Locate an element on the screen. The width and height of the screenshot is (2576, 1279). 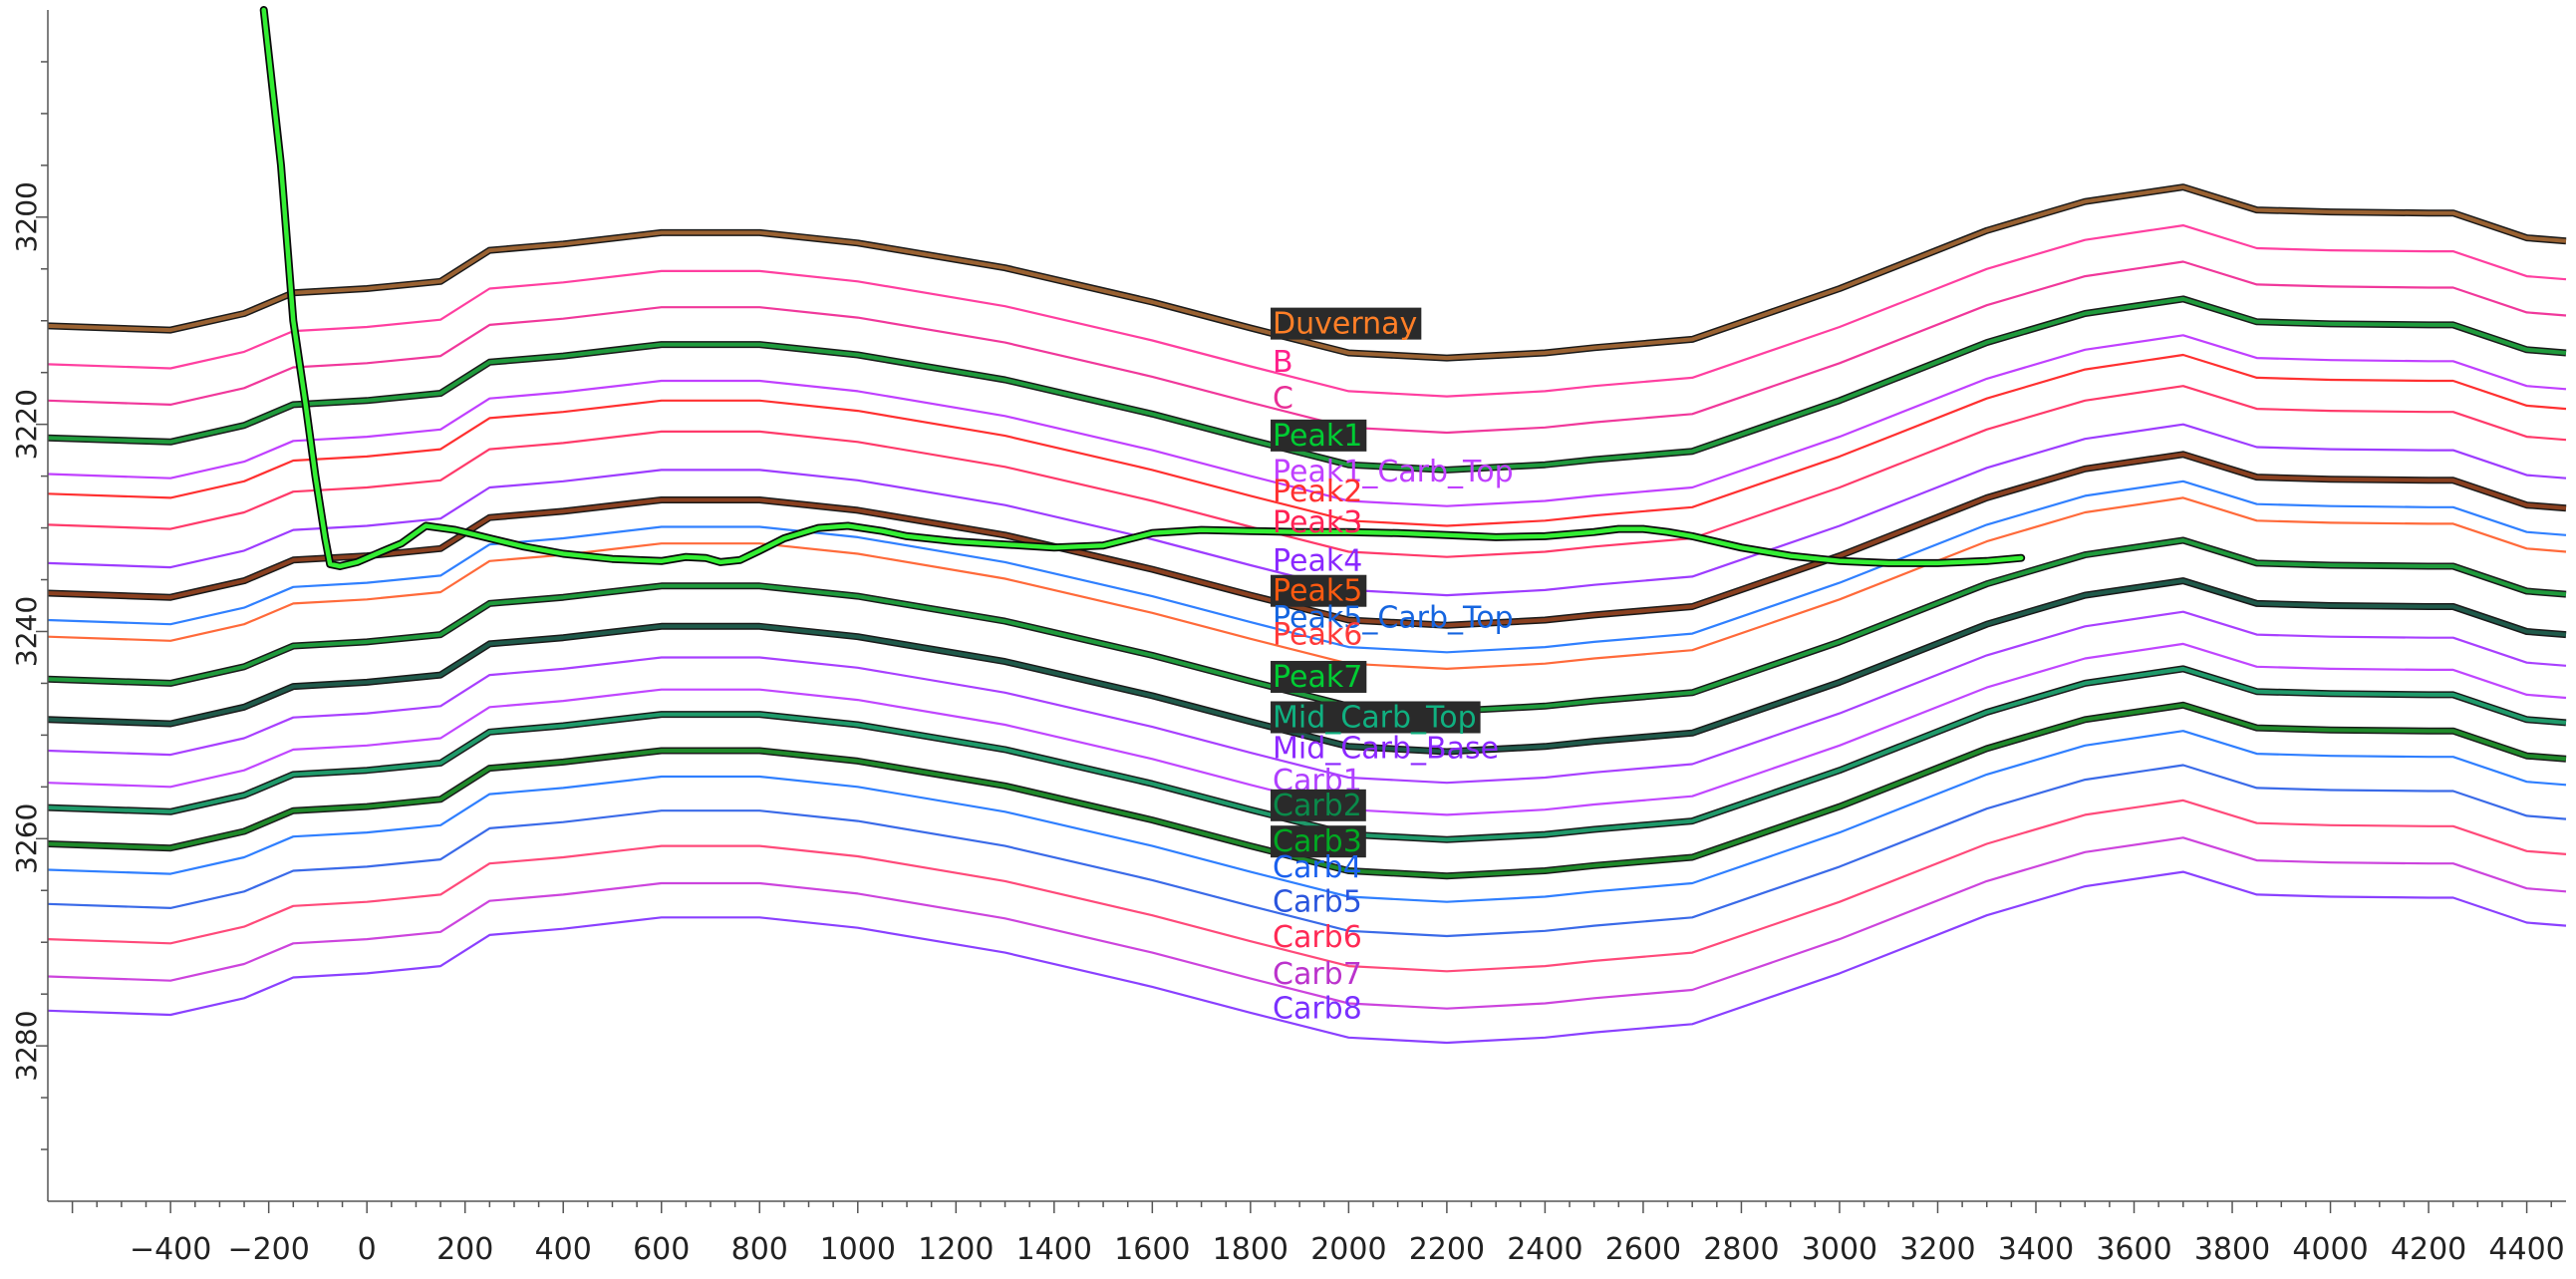
label-group-carb3: Carb3 is located at coordinates (1318, 841).